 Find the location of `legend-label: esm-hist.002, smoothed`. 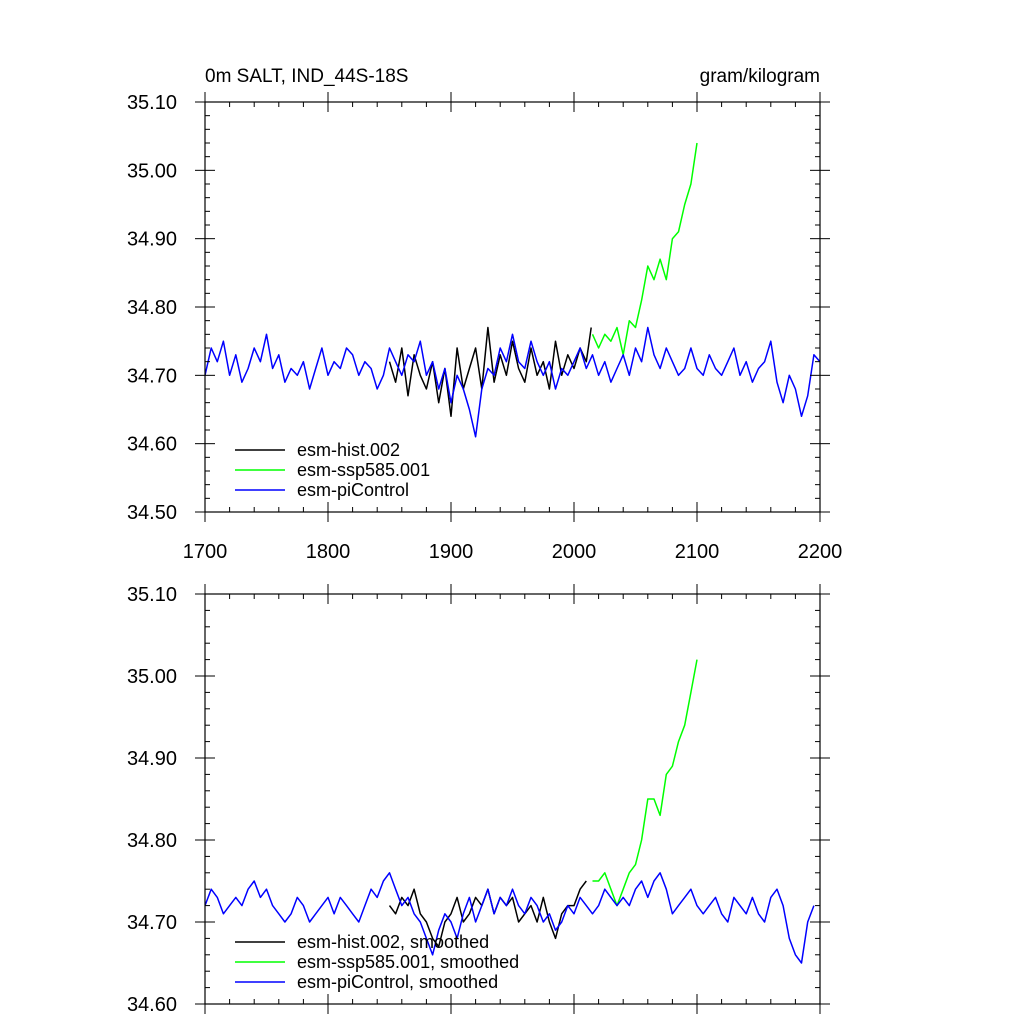

legend-label: esm-hist.002, smoothed is located at coordinates (393, 942).